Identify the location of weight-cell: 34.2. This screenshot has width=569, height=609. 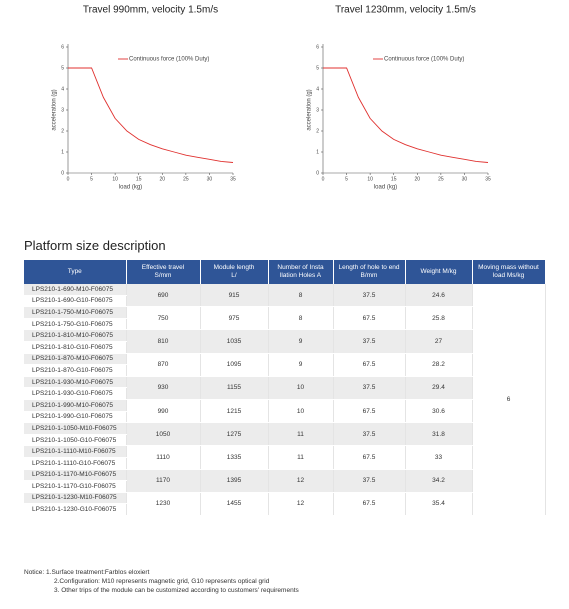
(439, 481).